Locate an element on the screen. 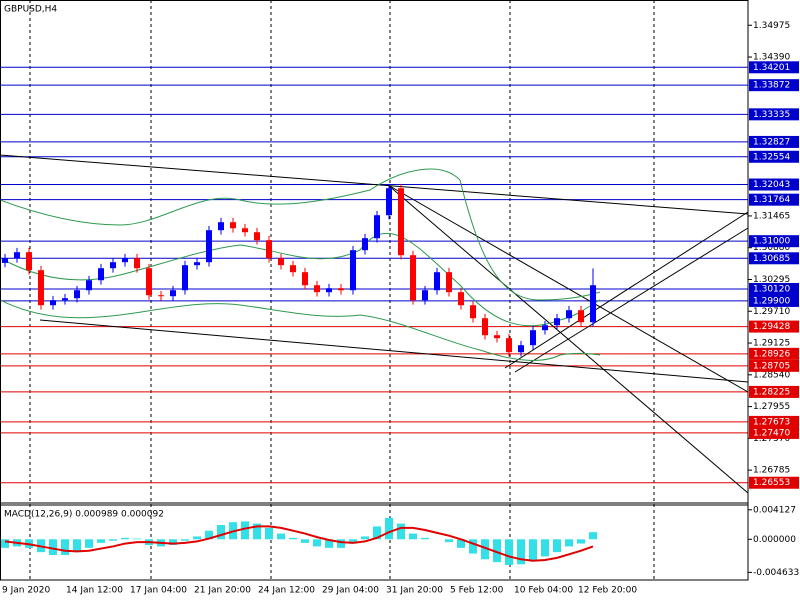  y-tick-label: 1.29125 is located at coordinates (771, 344).